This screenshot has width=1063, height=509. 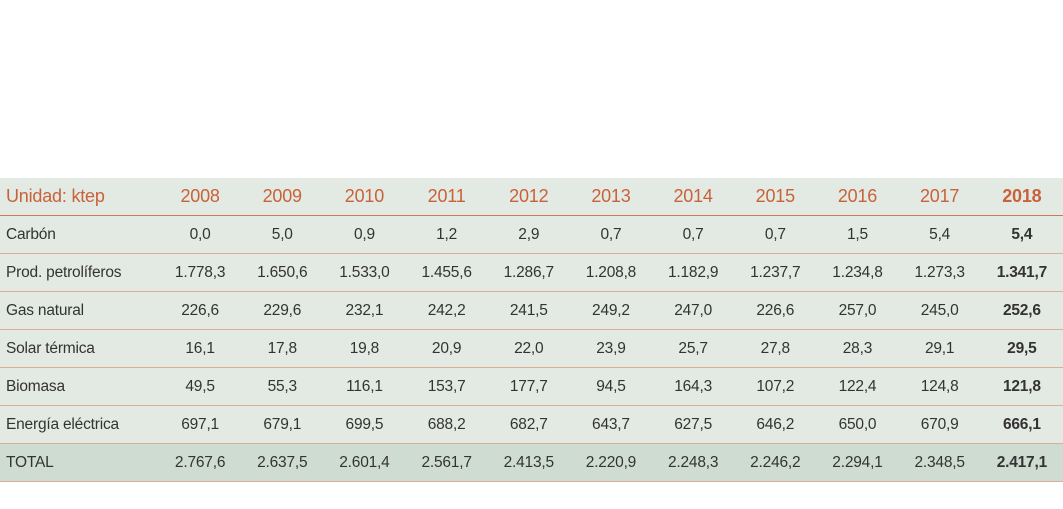 What do you see at coordinates (282, 348) in the screenshot?
I see `cell: 17,8` at bounding box center [282, 348].